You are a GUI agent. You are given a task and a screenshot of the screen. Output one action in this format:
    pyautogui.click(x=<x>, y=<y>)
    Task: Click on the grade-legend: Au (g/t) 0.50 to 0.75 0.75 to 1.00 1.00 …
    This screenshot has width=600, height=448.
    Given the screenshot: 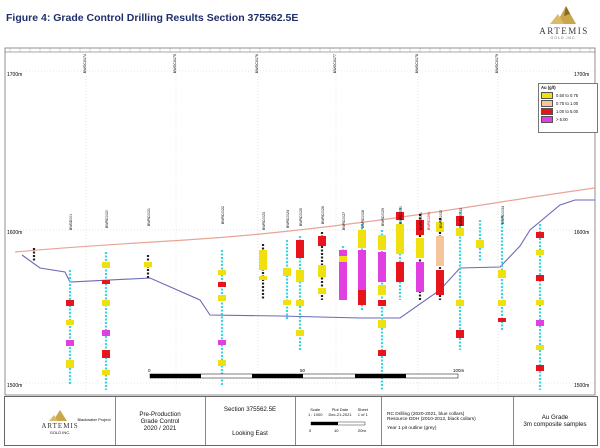 What is the action you would take?
    pyautogui.click(x=568, y=108)
    